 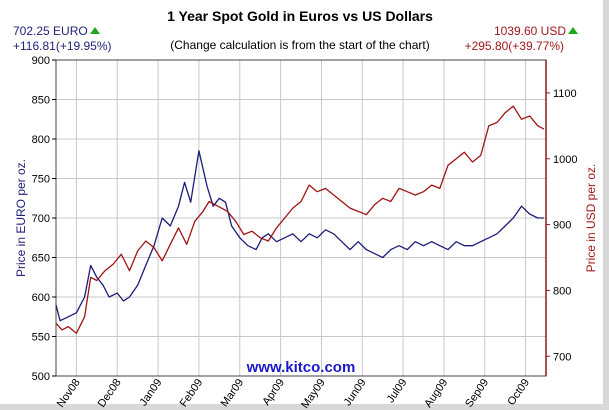 What do you see at coordinates (50, 31) in the screenshot?
I see `eur-price-label: 702.25 EURO` at bounding box center [50, 31].